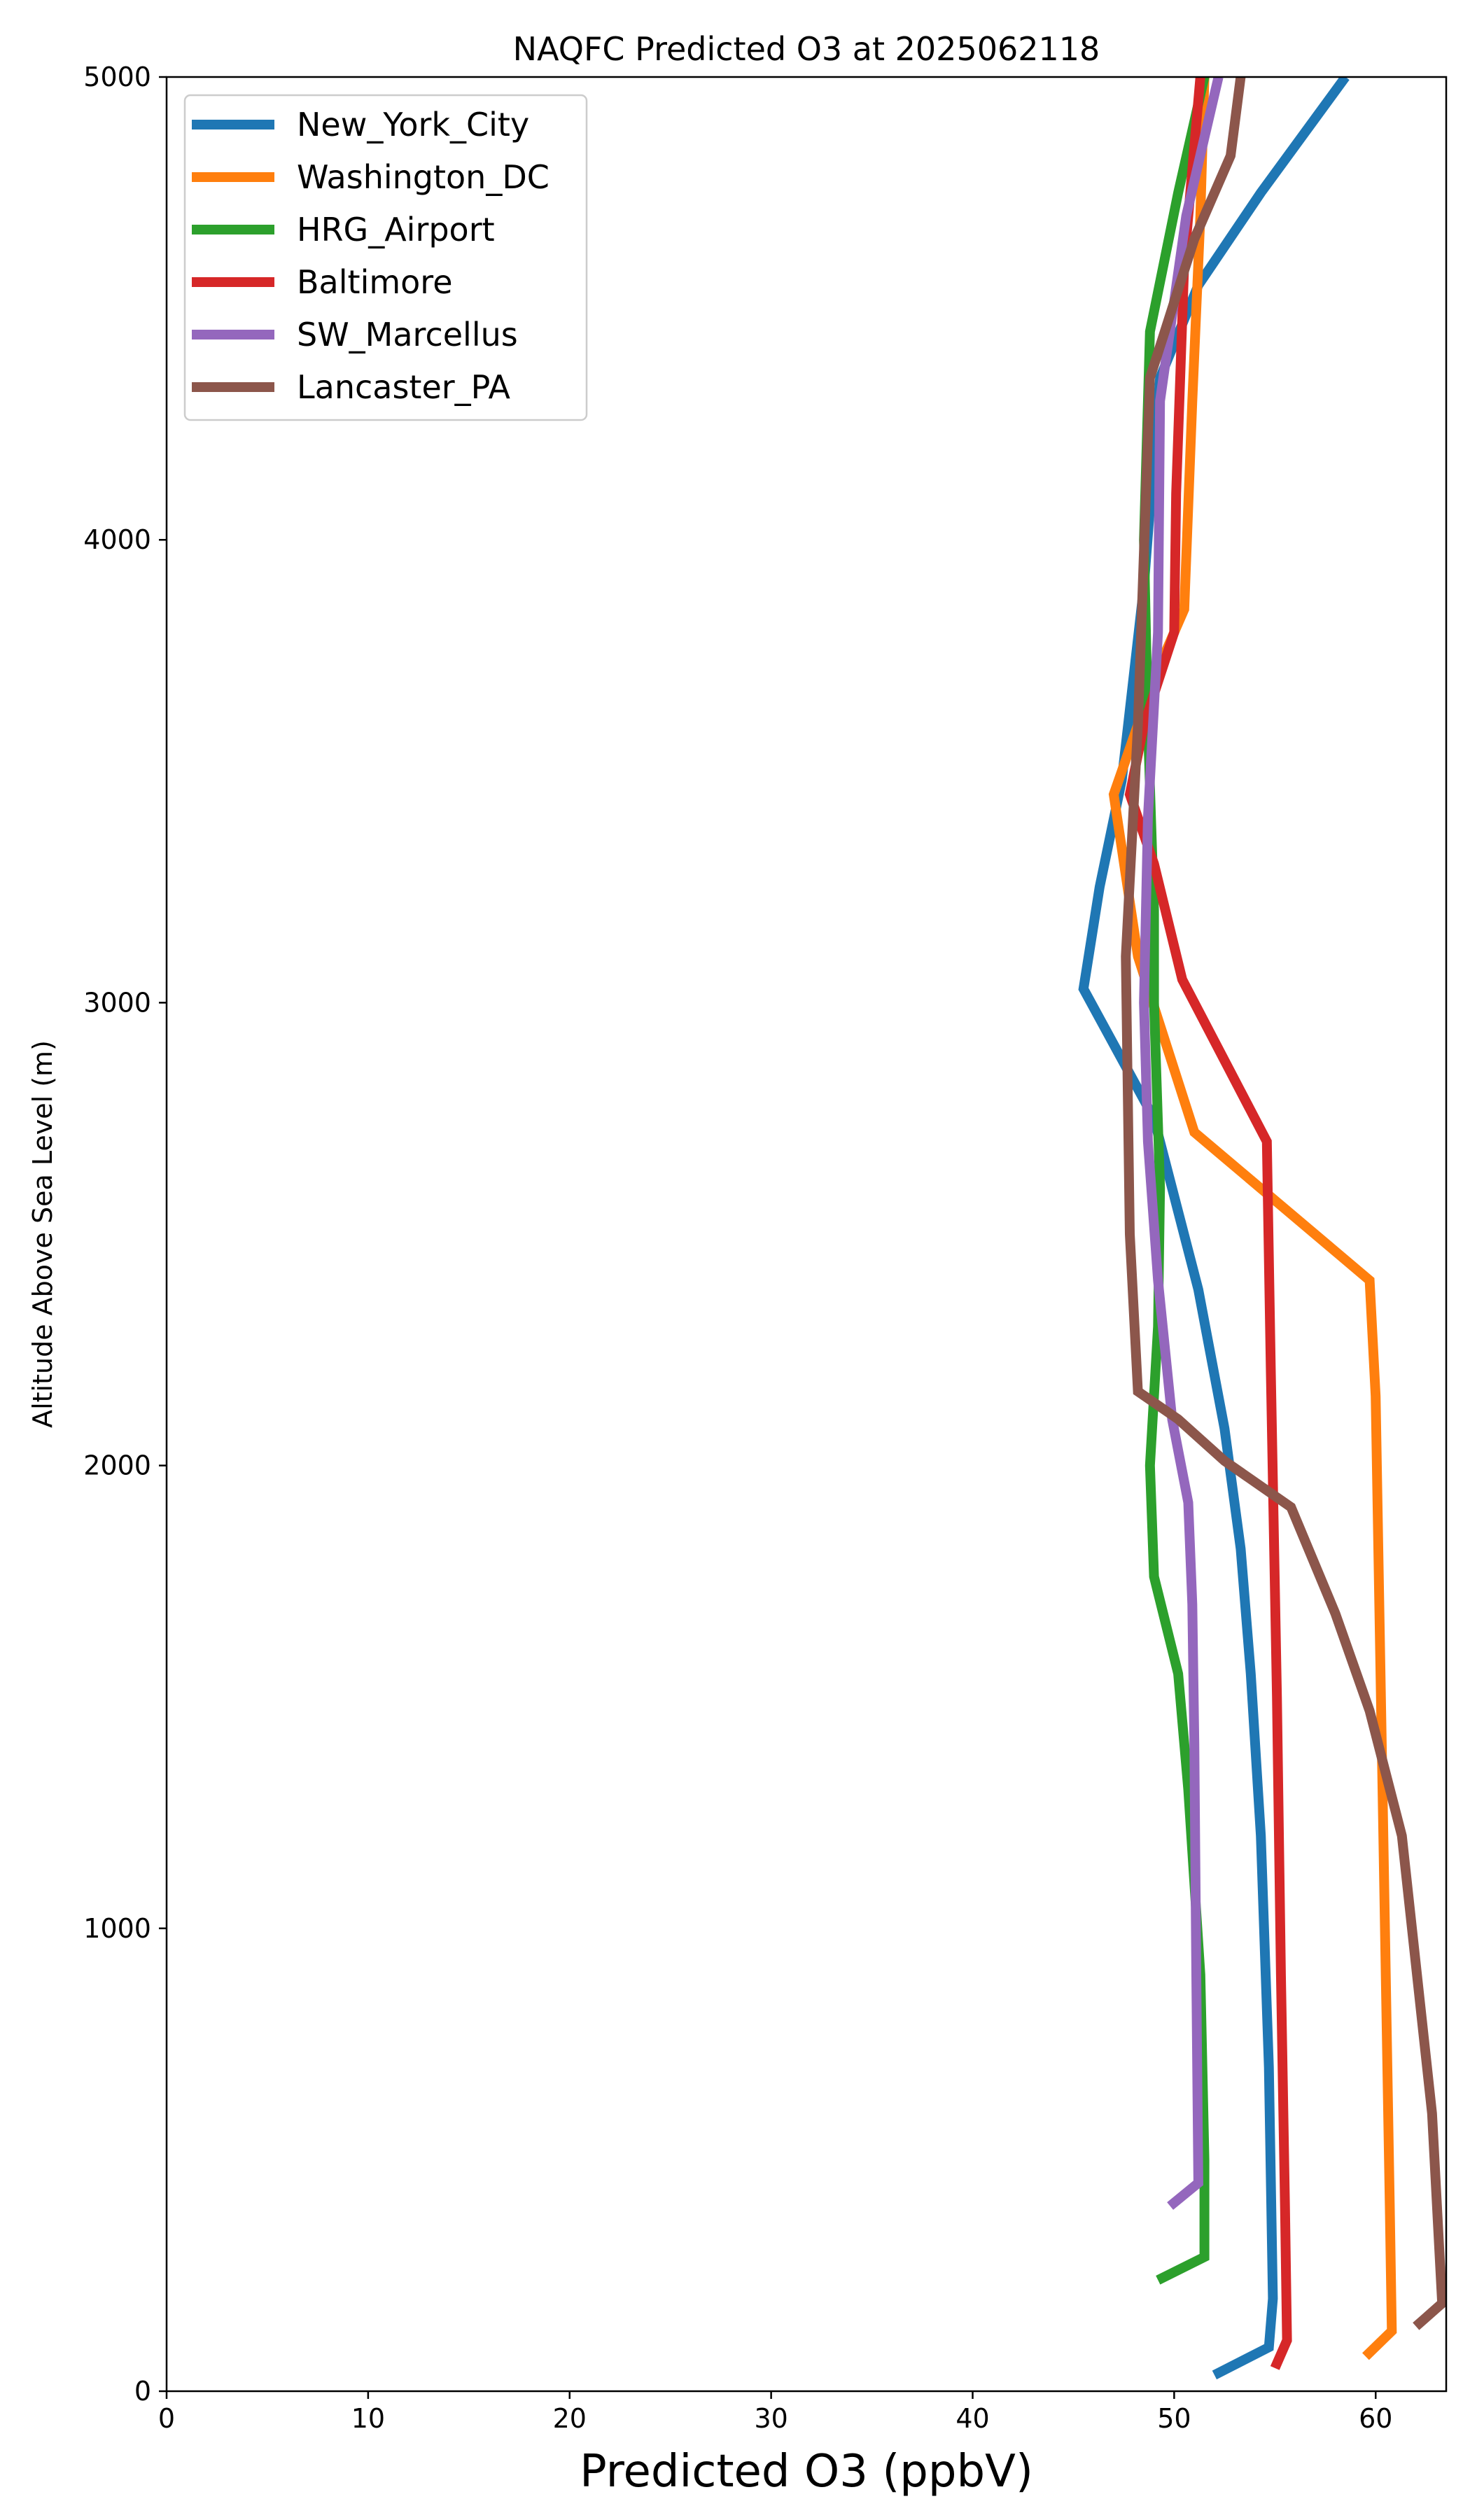 The width and height of the screenshot is (1470, 2520). I want to click on x-axis: 0 10 20 30 40 50 60, so click(775, 2412).